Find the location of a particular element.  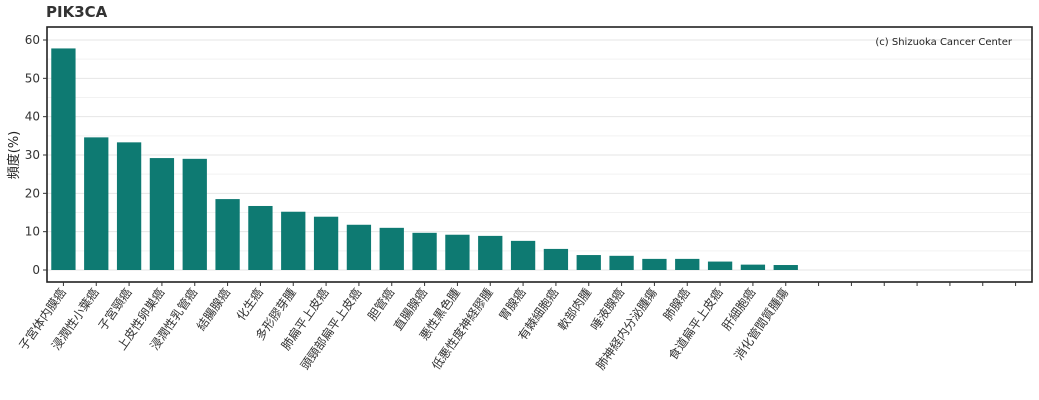

x-tick-label: 低悪性度神経膠腫 is located at coordinates (461, 328).